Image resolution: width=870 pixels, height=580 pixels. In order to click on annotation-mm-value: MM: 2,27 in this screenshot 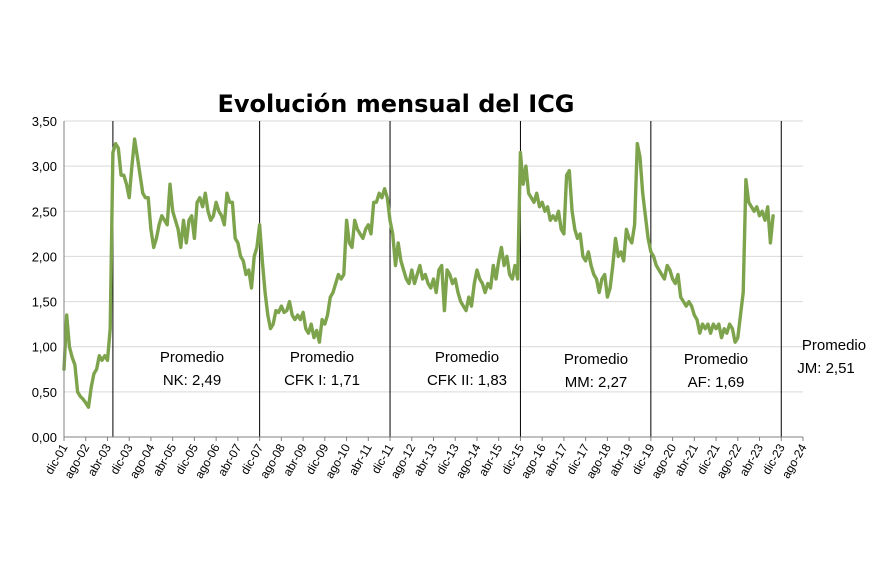, I will do `click(596, 382)`.